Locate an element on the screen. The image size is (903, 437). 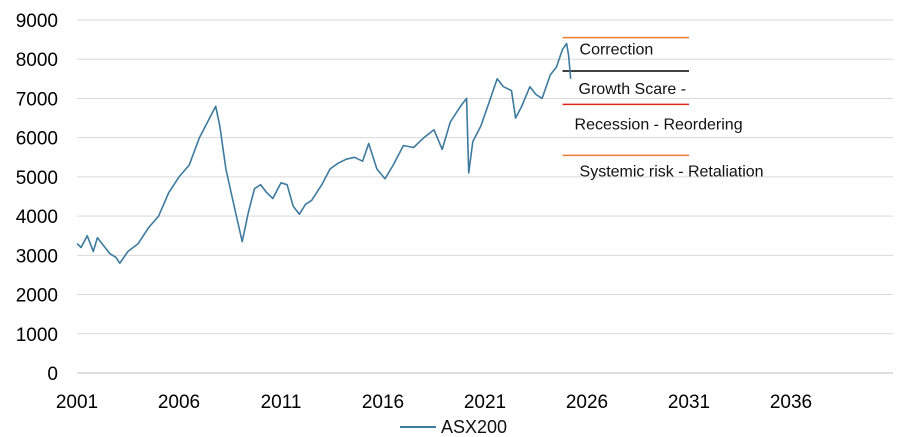
y-tick-label: 8000 is located at coordinates (37, 60).